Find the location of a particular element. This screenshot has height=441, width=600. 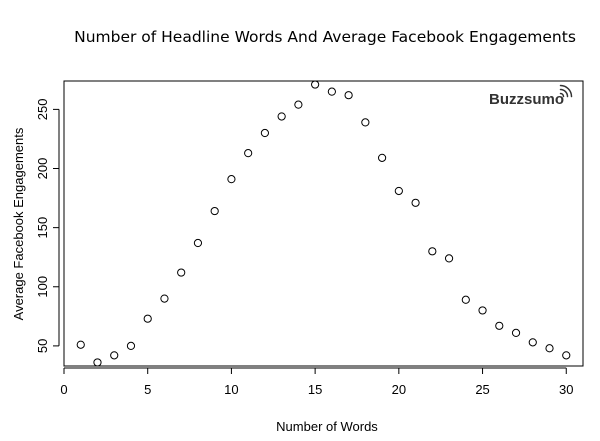

y-axis: 50 100 150 200 250 is located at coordinates (47, 226).